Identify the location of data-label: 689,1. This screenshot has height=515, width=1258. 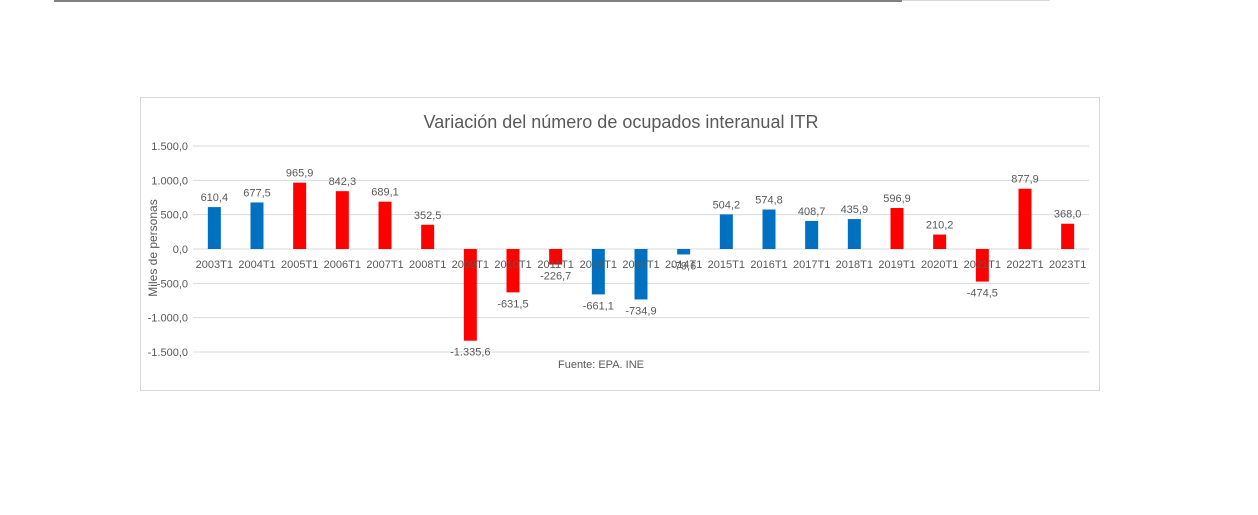
(385, 193).